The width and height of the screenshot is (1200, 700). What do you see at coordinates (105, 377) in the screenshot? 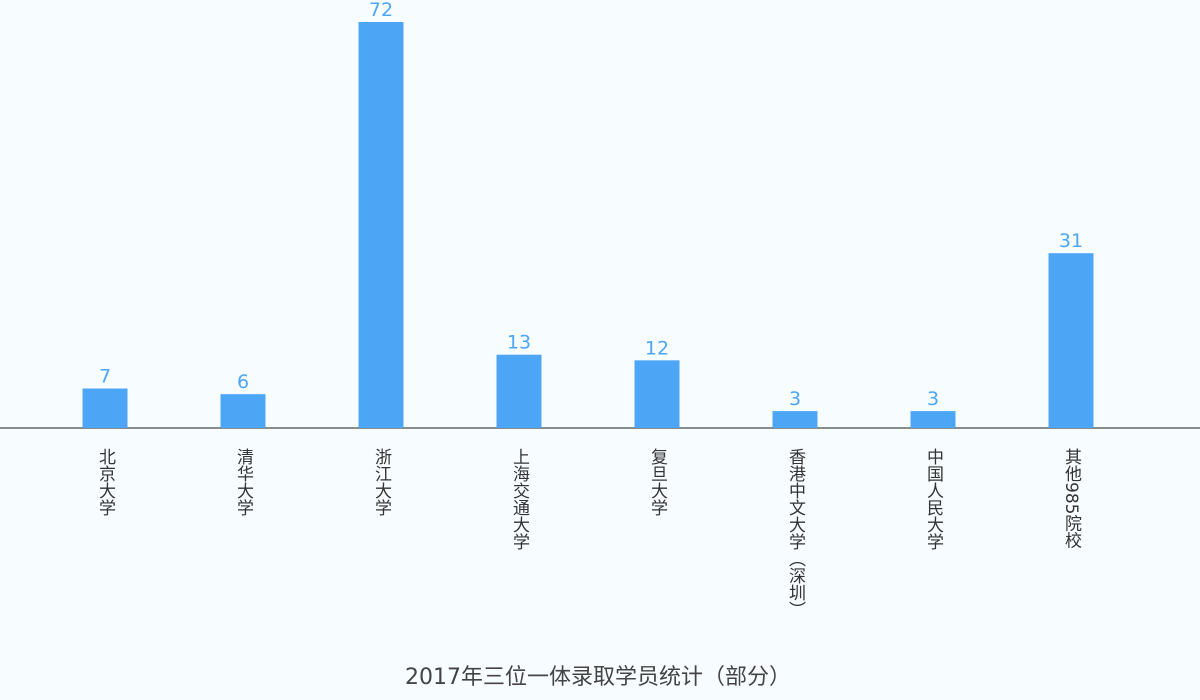
I see `value-label: 7` at bounding box center [105, 377].